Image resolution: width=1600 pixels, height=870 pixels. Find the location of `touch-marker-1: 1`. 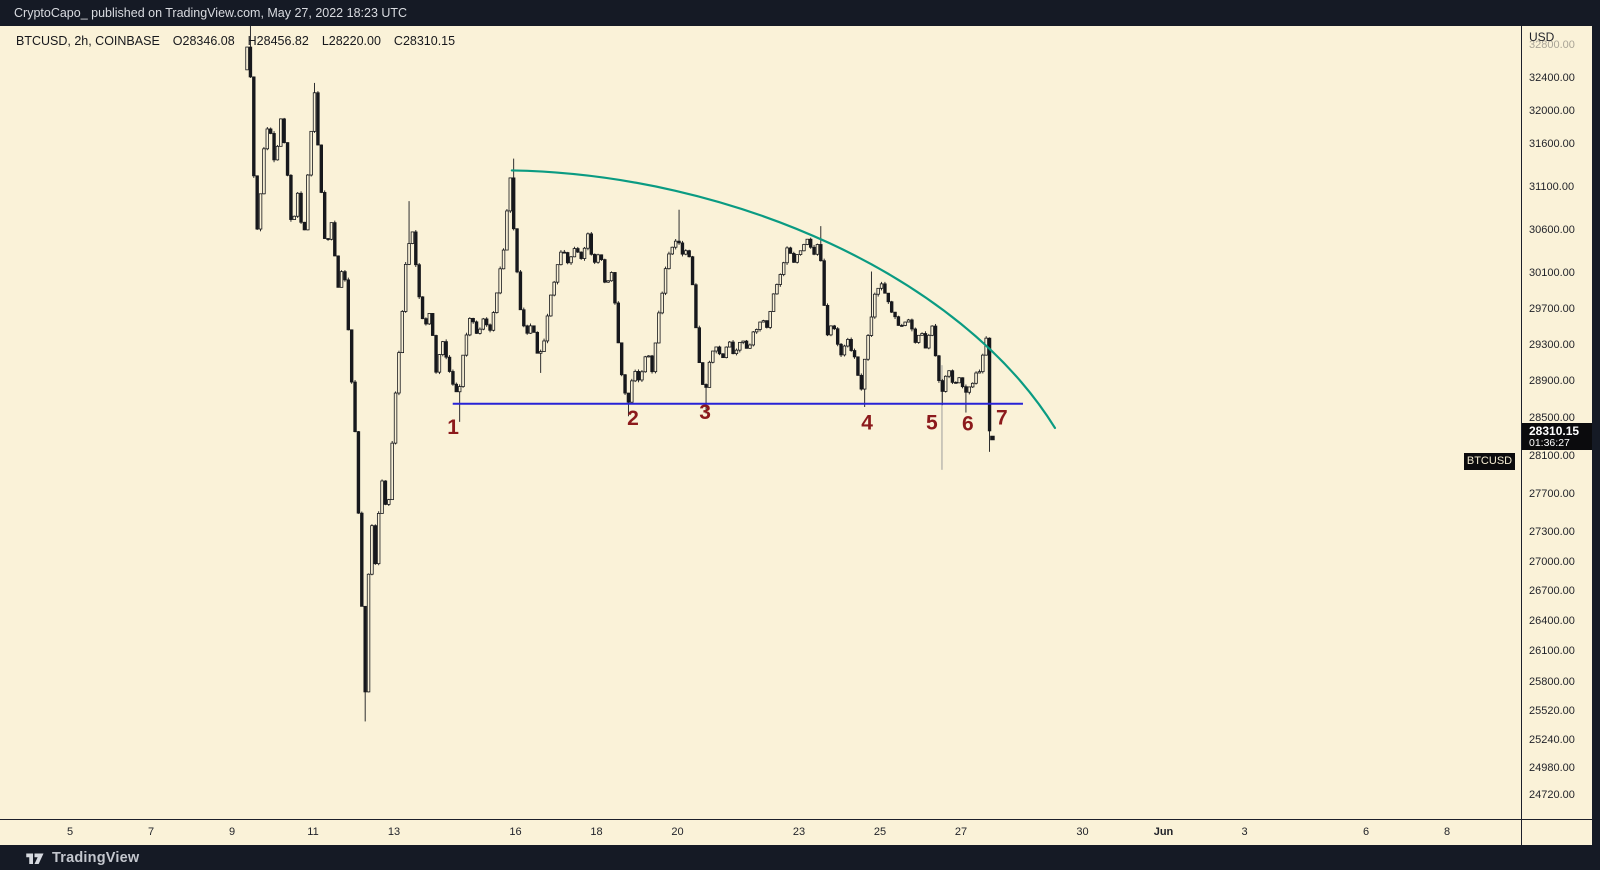

touch-marker-1: 1 is located at coordinates (453, 427).